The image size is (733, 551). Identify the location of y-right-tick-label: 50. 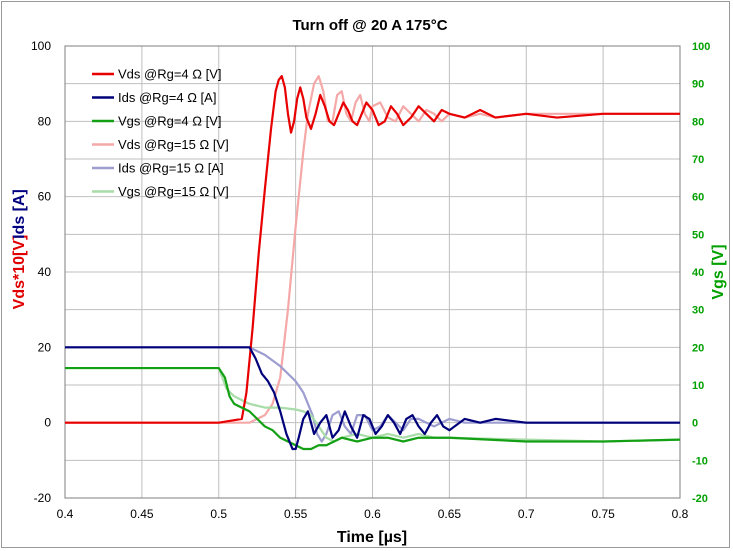
(698, 235).